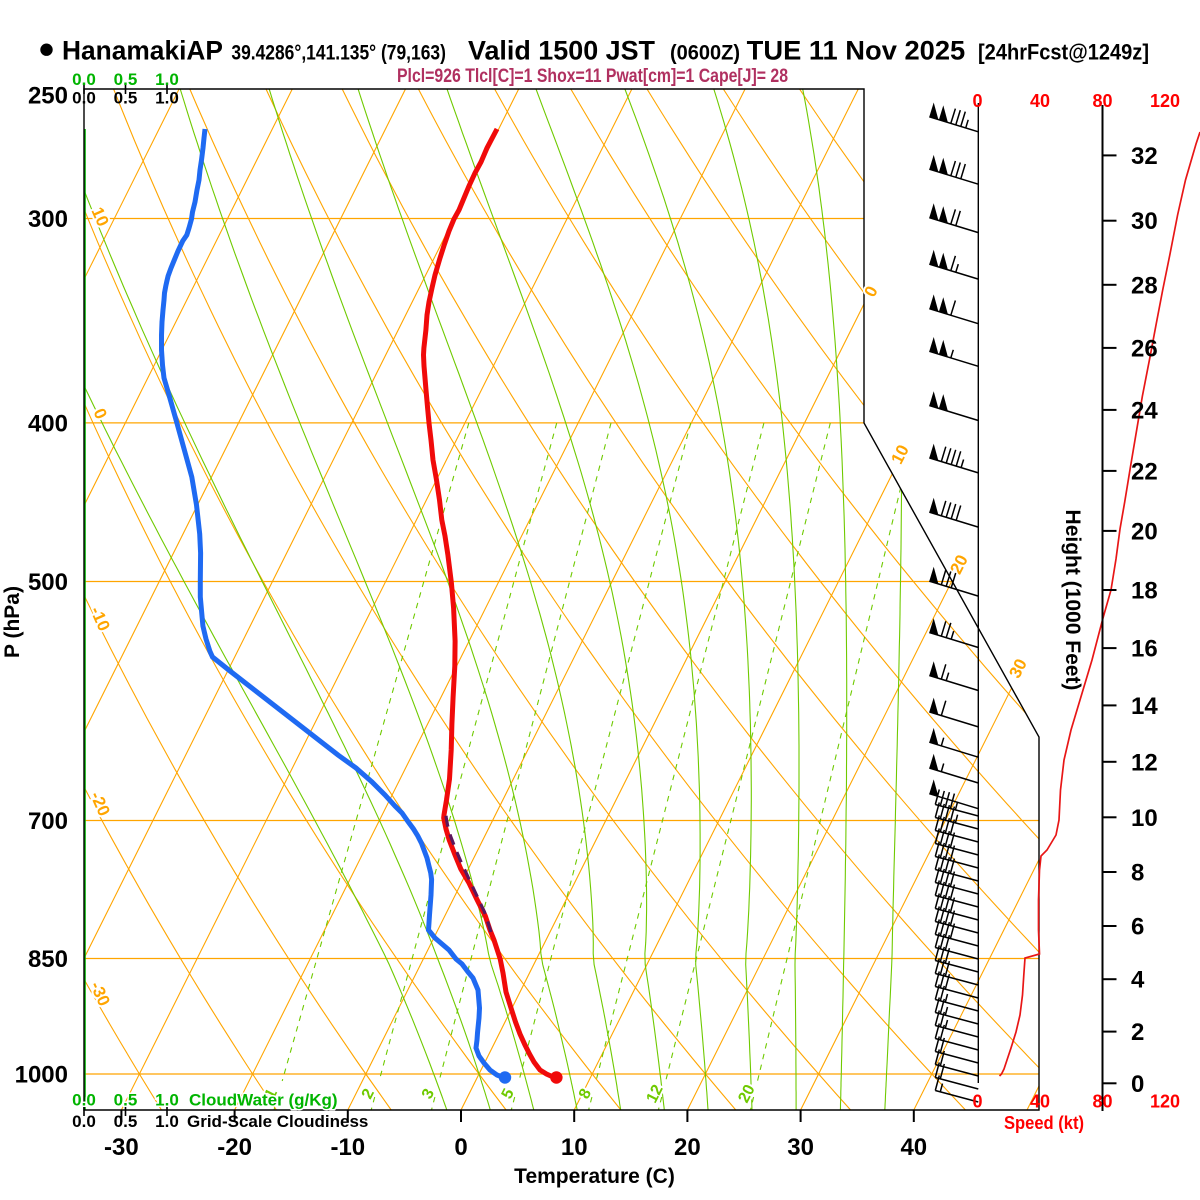  What do you see at coordinates (594, 1176) in the screenshot?
I see `svg-text: Temperature (C)` at bounding box center [594, 1176].